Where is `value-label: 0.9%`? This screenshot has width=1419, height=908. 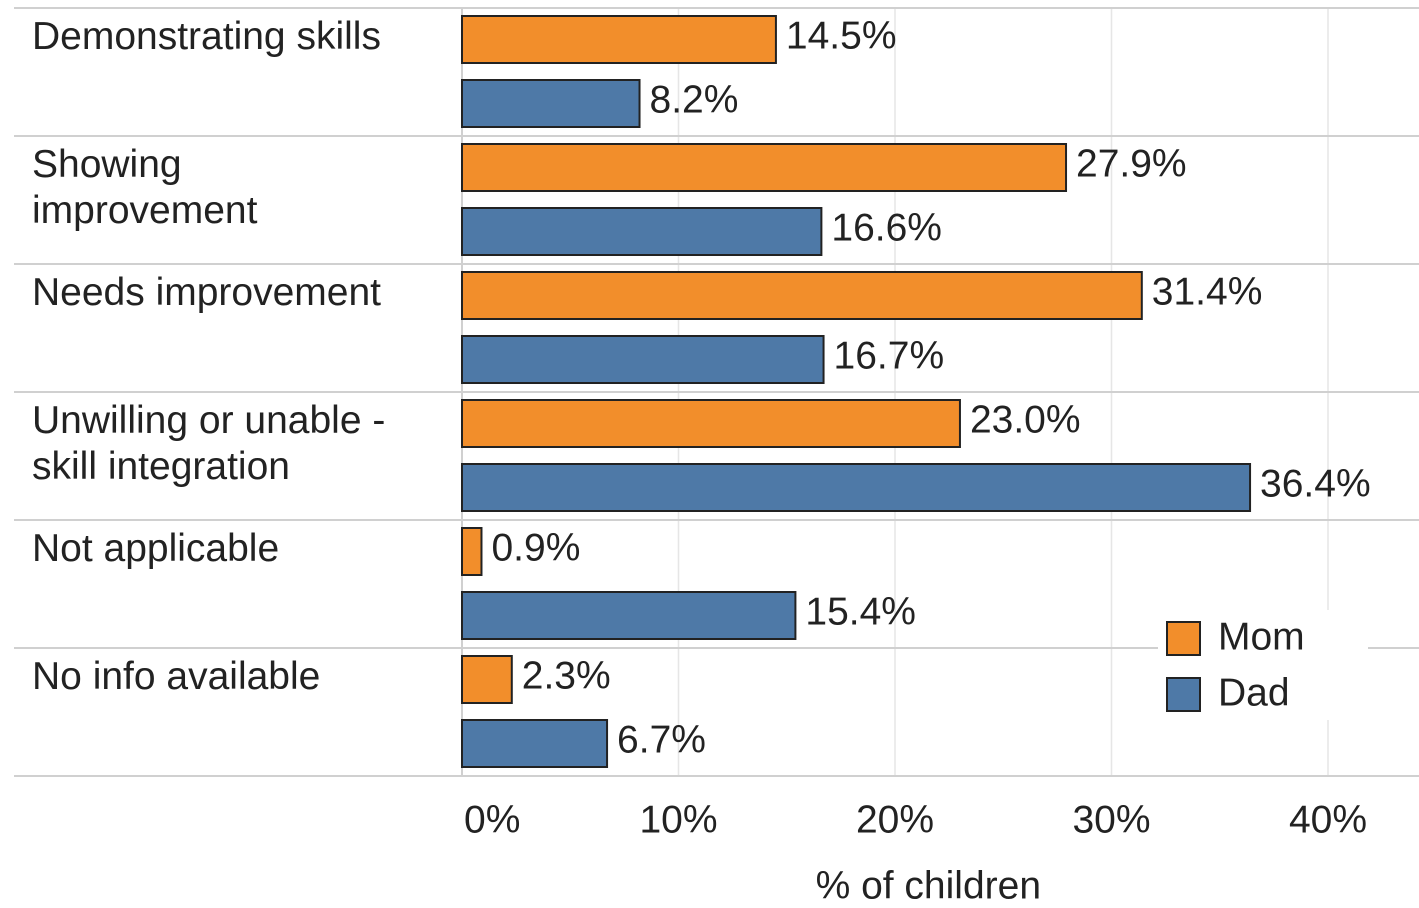
value-label: 0.9% is located at coordinates (535, 547).